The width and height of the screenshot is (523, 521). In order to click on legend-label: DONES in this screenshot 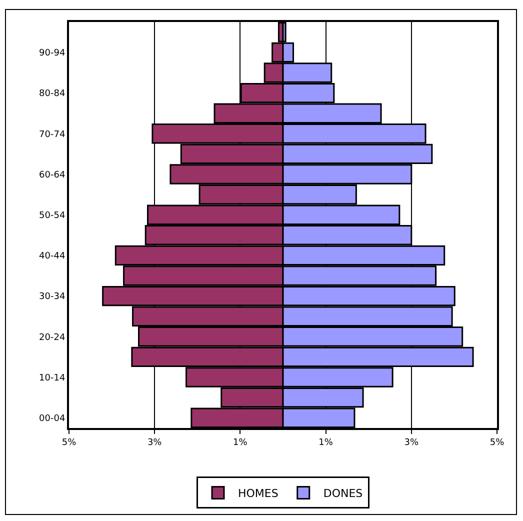, I will do `click(343, 493)`.